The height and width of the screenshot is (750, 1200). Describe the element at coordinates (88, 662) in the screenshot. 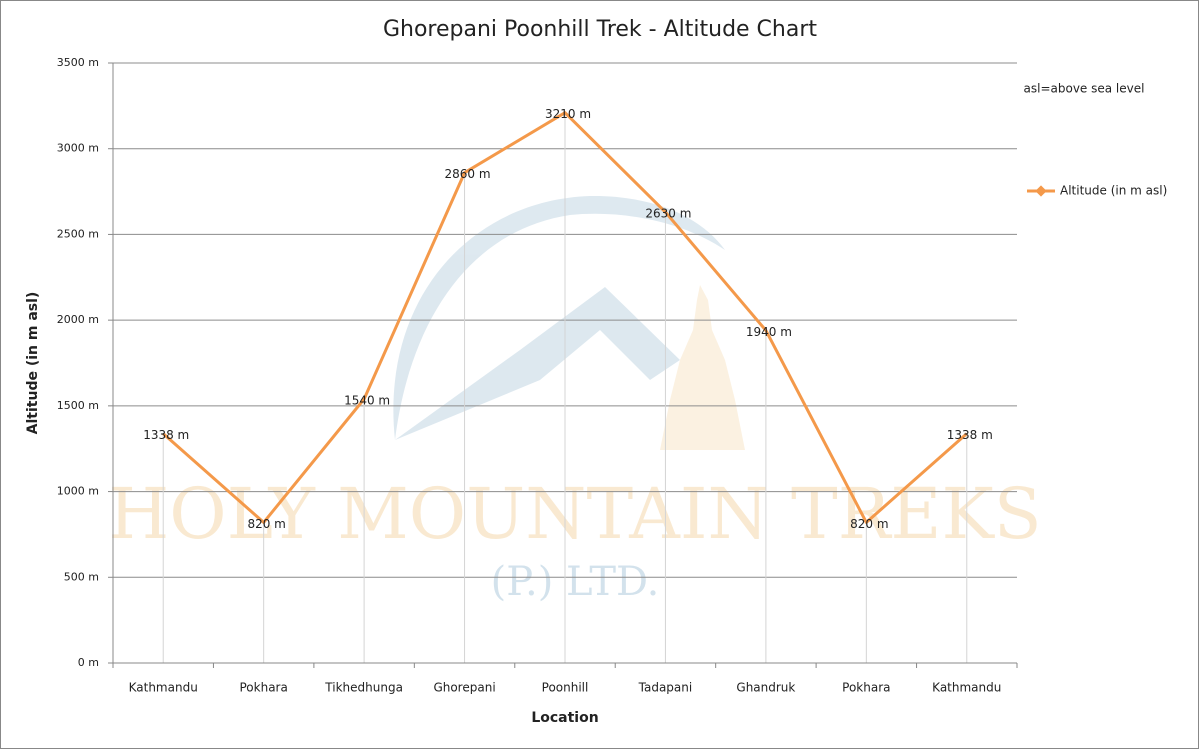

I see `y-tick-label: 0 m` at that location.